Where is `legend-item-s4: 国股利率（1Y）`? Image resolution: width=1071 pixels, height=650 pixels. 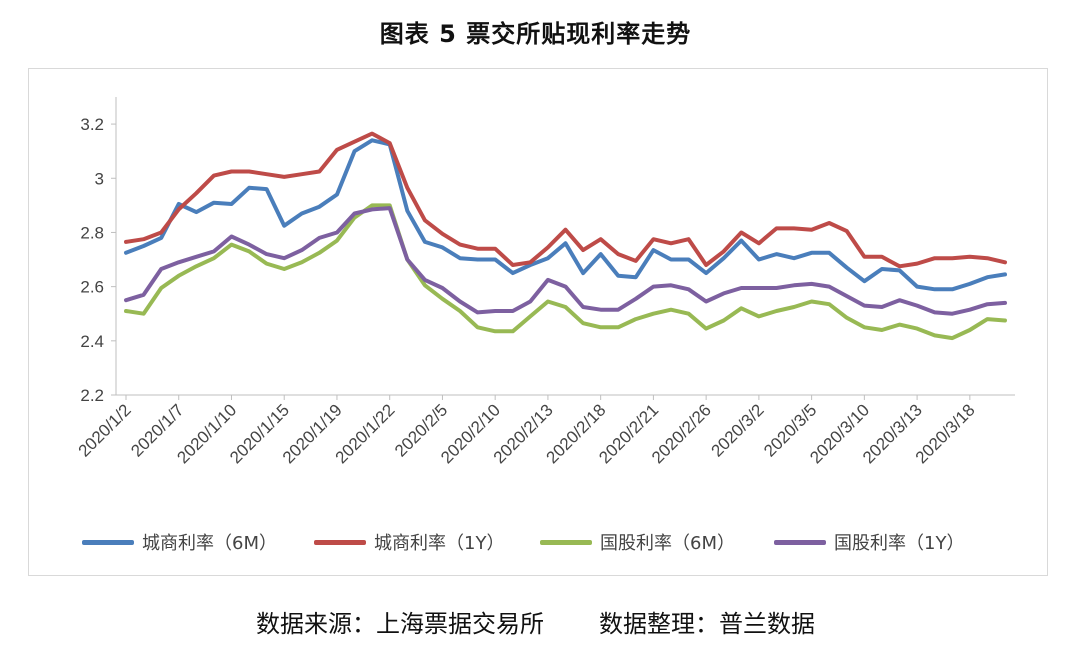 legend-item-s4: 国股利率（1Y） is located at coordinates (869, 542).